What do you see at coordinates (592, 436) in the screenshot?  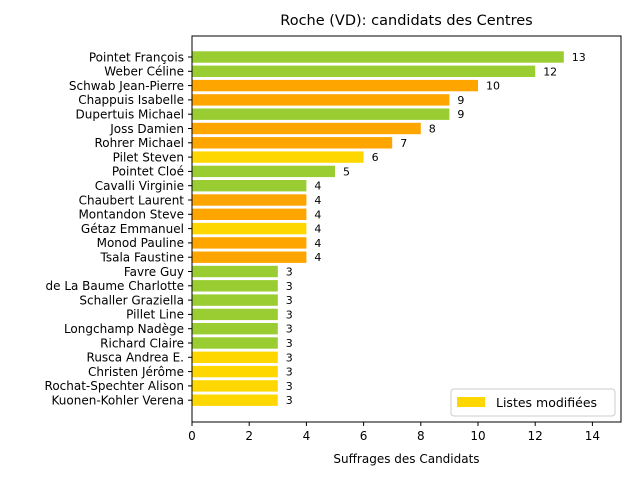 I see `x-tick-label: 14` at bounding box center [592, 436].